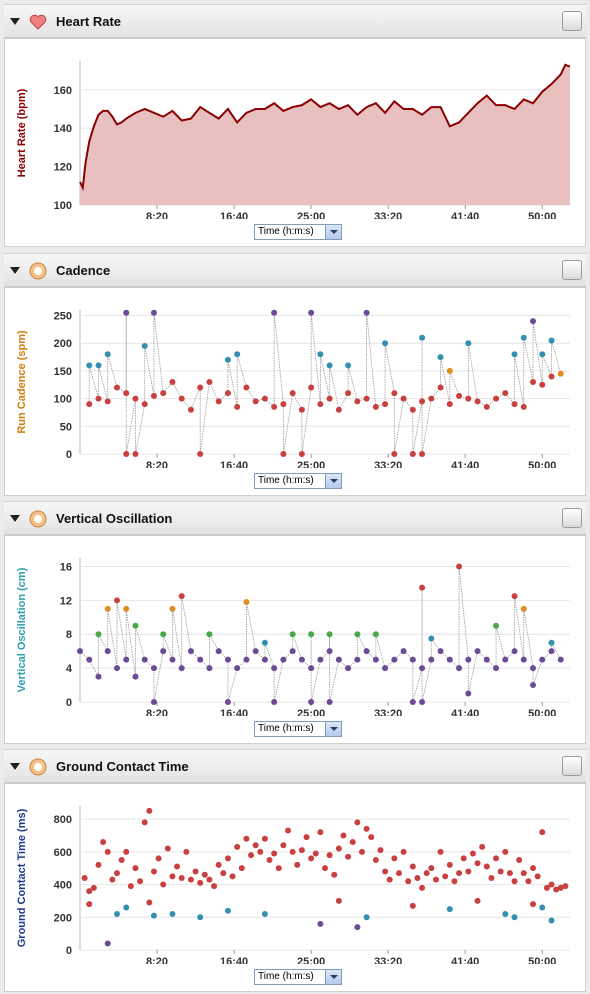  What do you see at coordinates (295, 21) in the screenshot?
I see `panel-header: Heart Rate` at bounding box center [295, 21].